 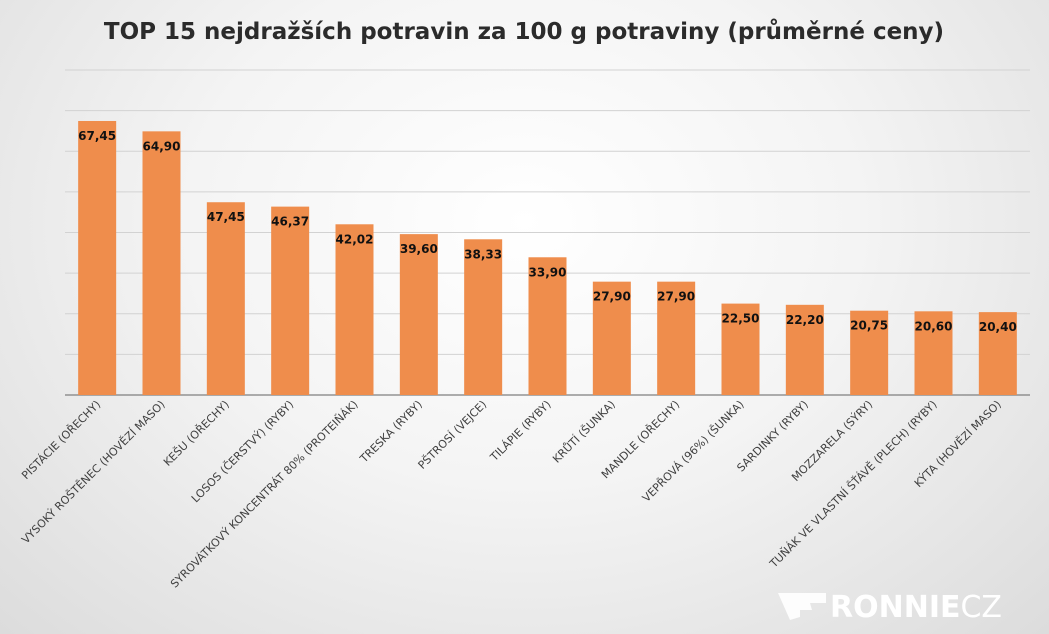 What do you see at coordinates (391, 432) in the screenshot?
I see `category-label: TRESKA (RYBY)` at bounding box center [391, 432].